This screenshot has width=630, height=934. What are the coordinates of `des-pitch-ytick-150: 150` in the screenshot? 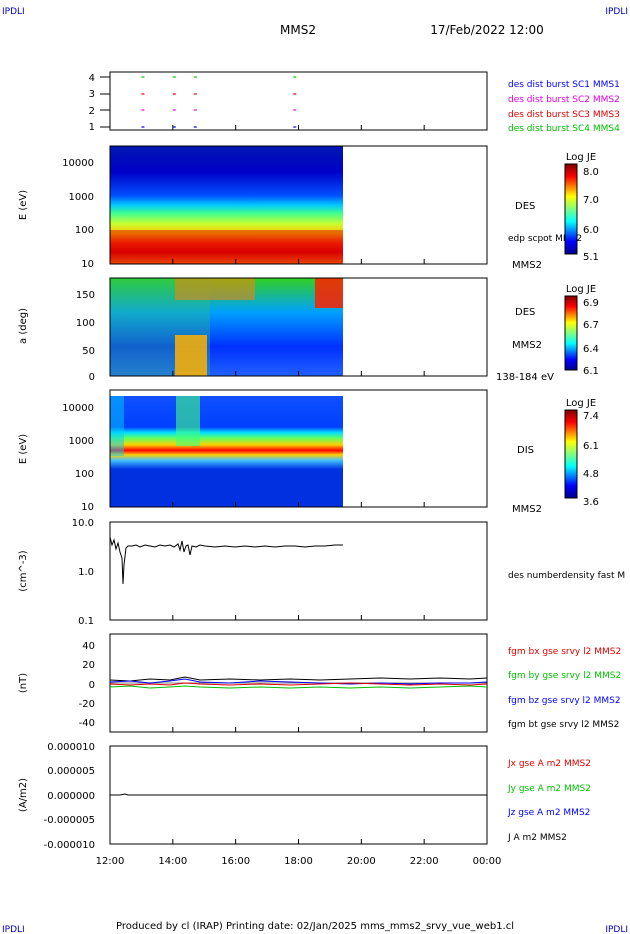 It's located at (85, 295).